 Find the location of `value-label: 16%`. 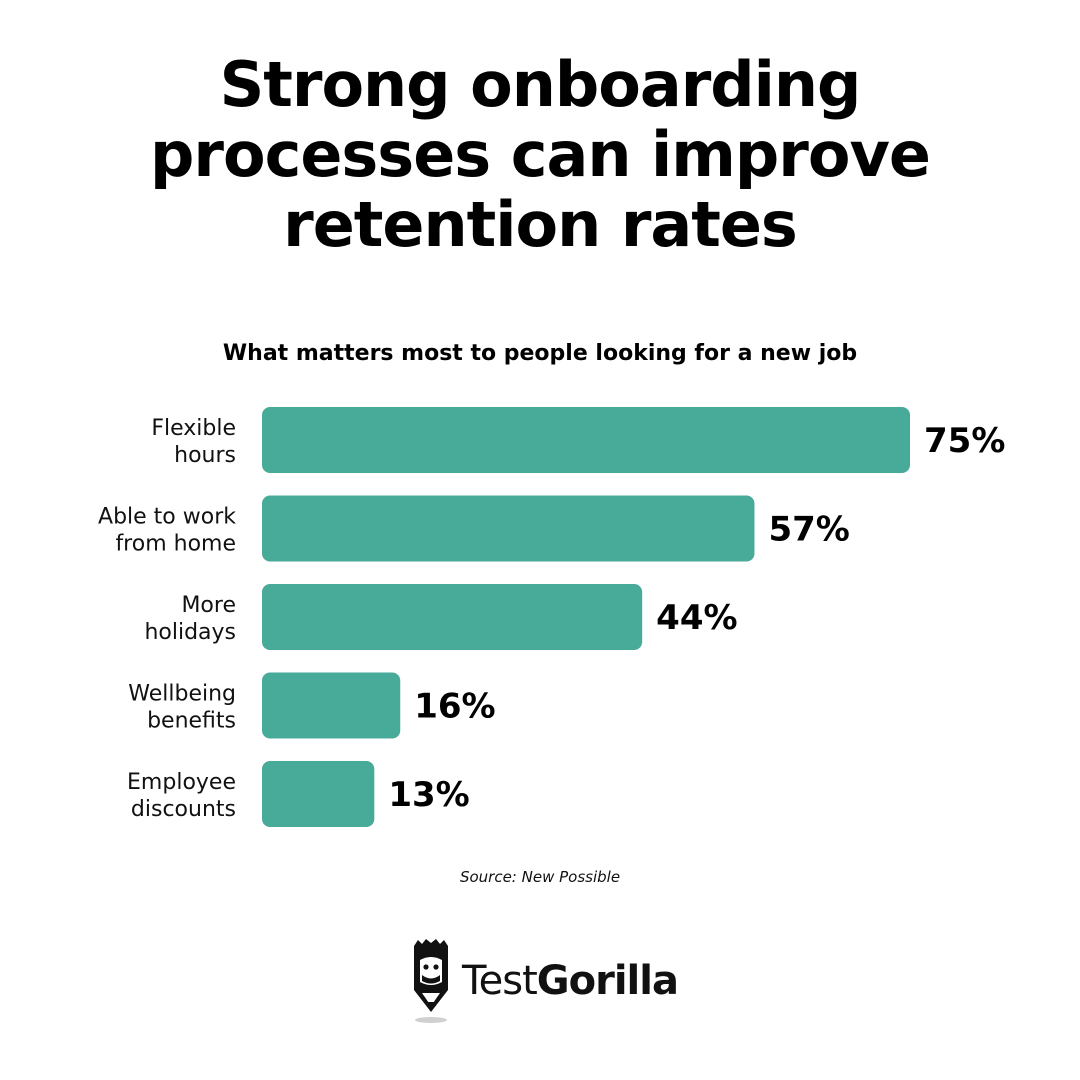

value-label: 16% is located at coordinates (454, 707).